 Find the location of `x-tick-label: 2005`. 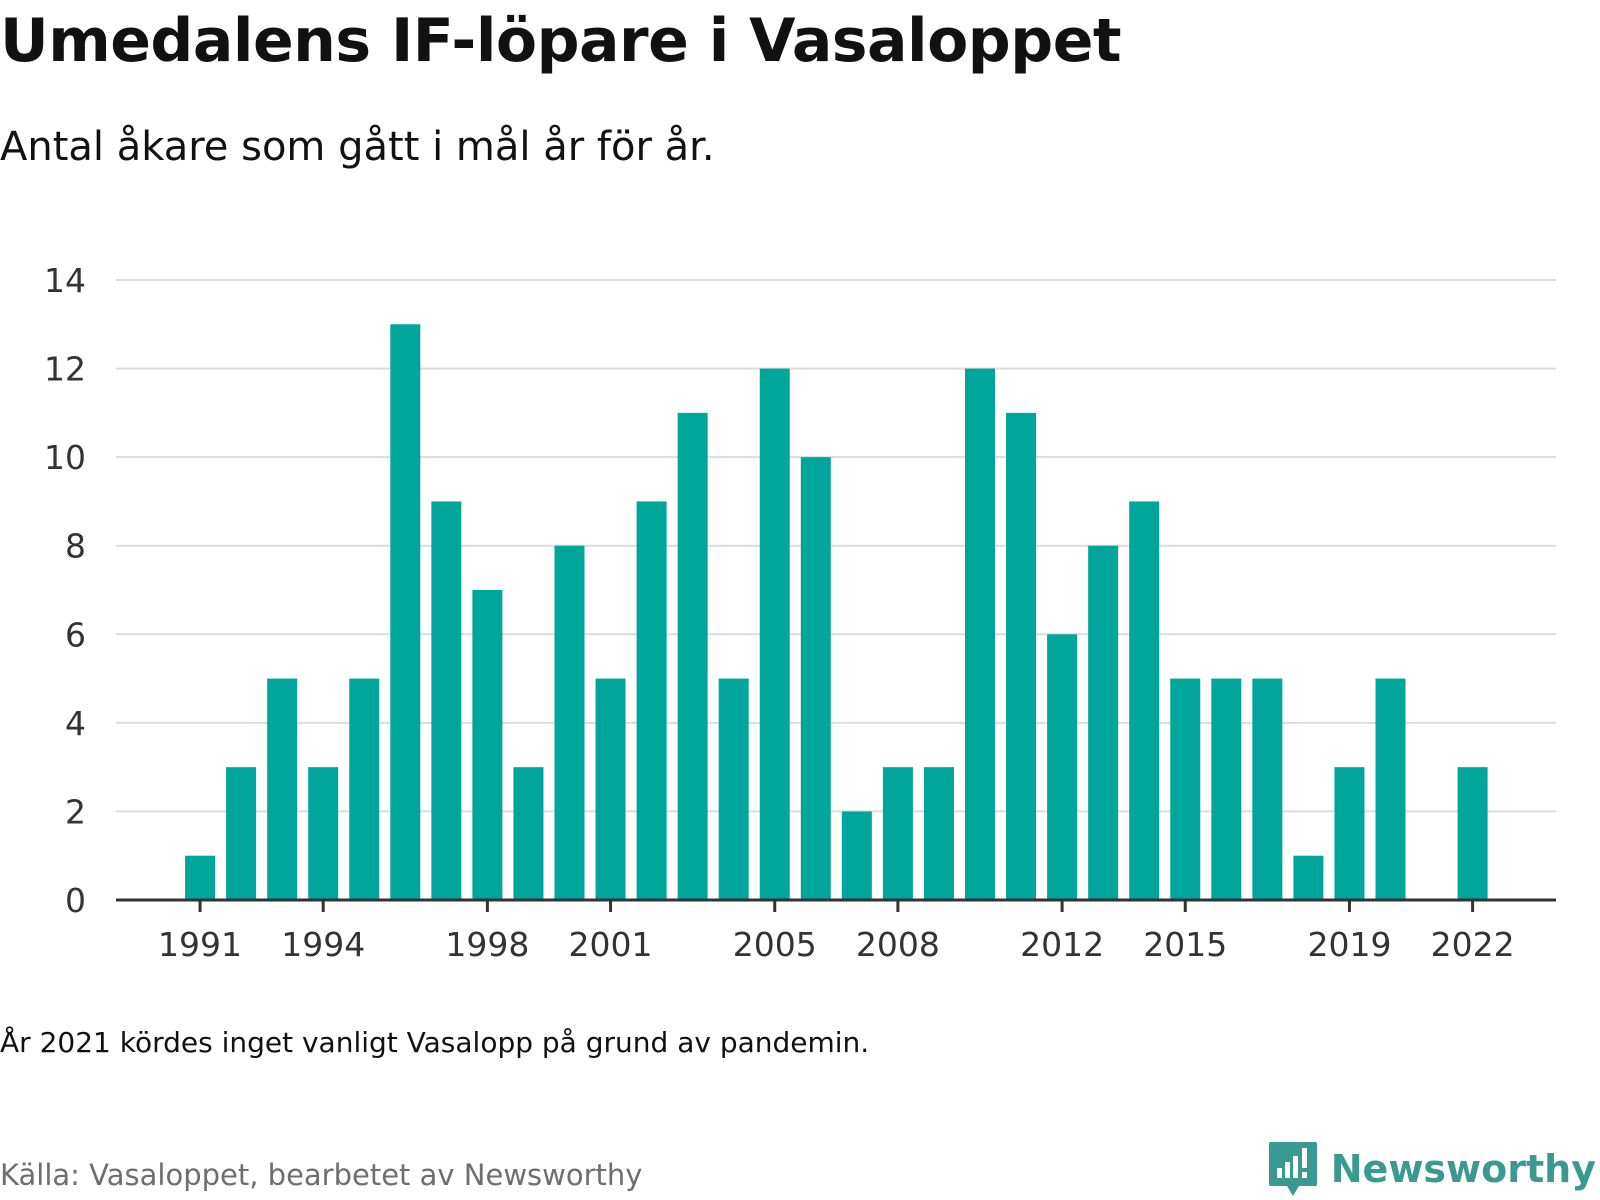

x-tick-label: 2005 is located at coordinates (775, 944).